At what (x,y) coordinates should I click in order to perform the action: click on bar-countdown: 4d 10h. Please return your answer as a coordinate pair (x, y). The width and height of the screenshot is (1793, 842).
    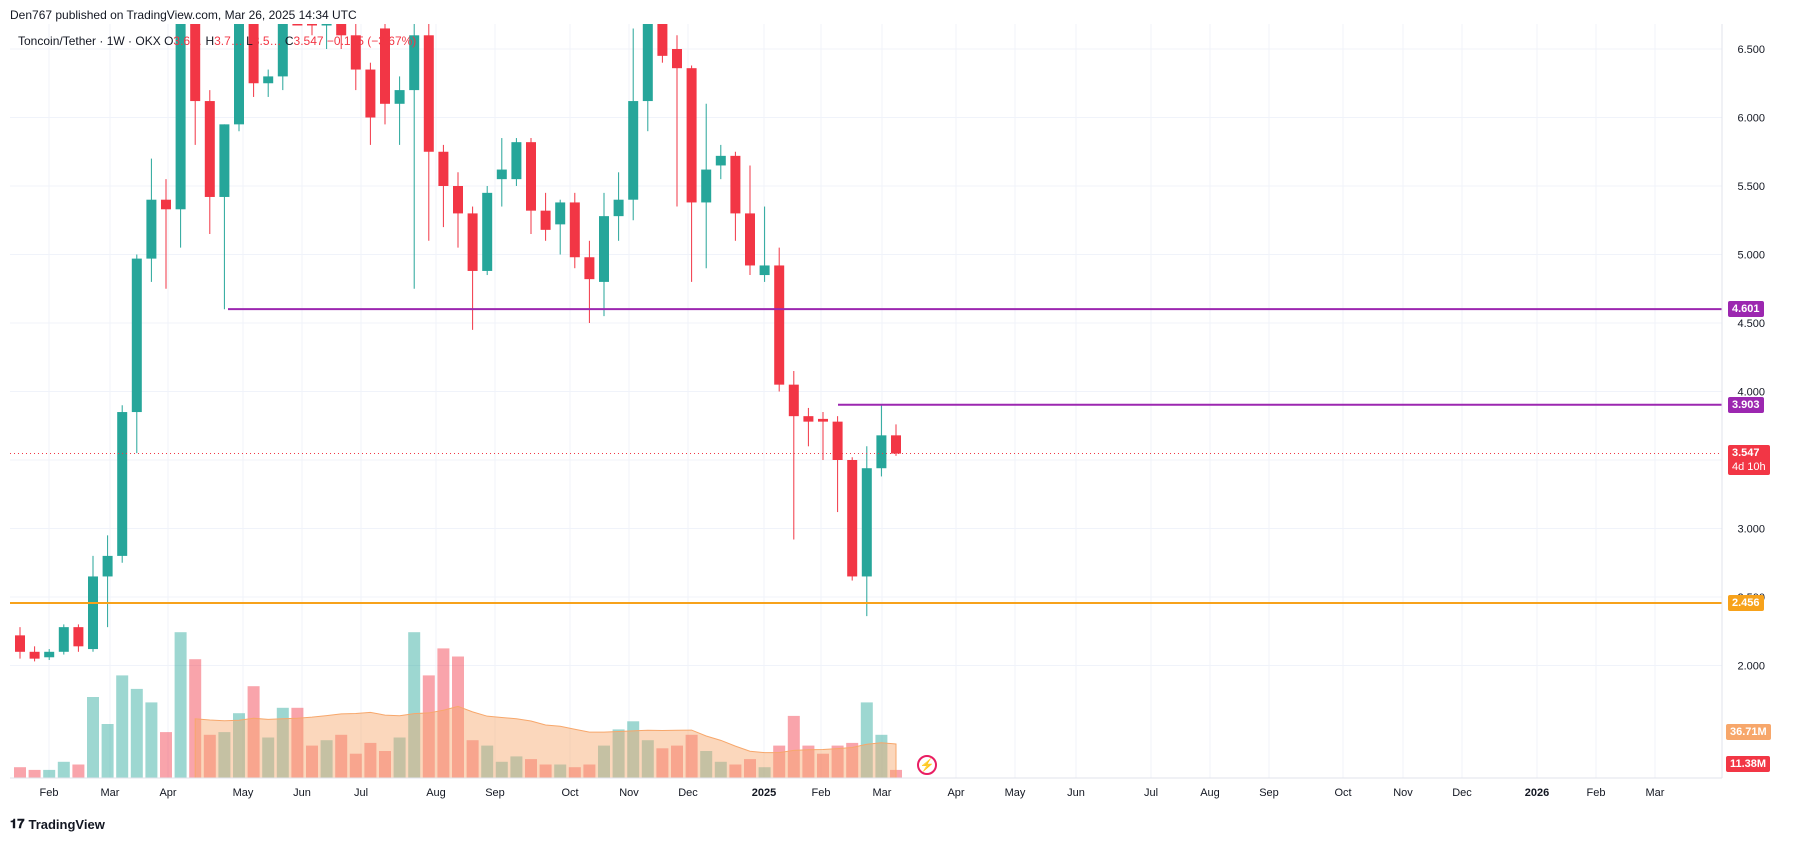
    Looking at the image, I should click on (1749, 467).